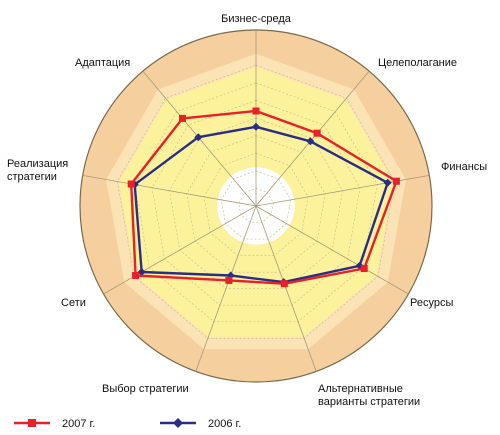 This screenshot has width=500, height=435. I want to click on legend-2006-label: 2006 г., so click(224, 424).